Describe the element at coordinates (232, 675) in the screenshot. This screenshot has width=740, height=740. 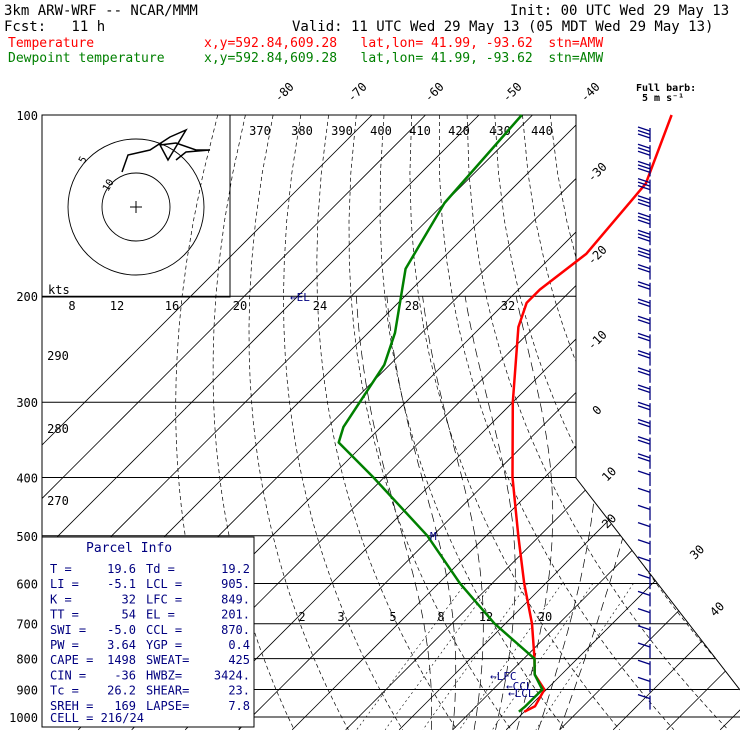
I see `parcel-value: 3424.` at that location.